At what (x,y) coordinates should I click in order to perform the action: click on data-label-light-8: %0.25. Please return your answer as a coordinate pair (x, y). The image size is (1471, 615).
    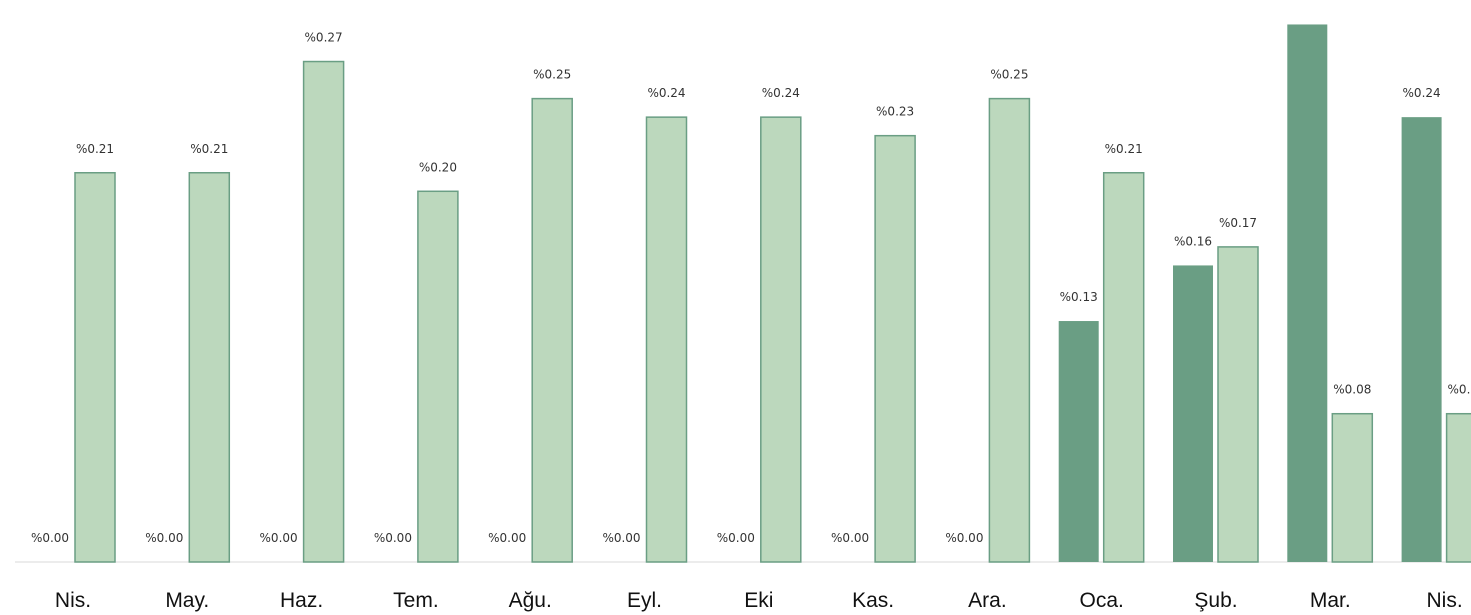
    Looking at the image, I should click on (1009, 75).